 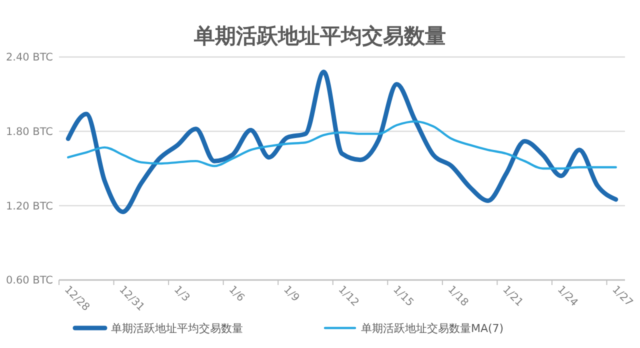 What do you see at coordinates (236, 294) in the screenshot?
I see `x-tick-label: 1/6` at bounding box center [236, 294].